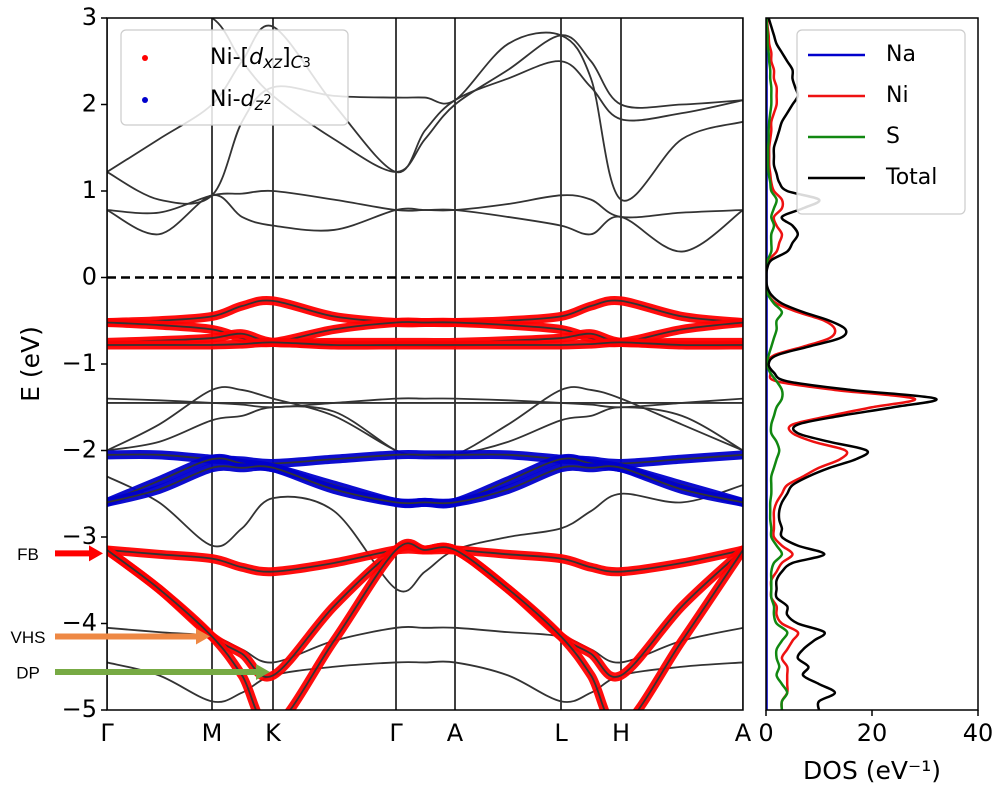  I want to click on y-tick-label: −2, so click(79, 450).